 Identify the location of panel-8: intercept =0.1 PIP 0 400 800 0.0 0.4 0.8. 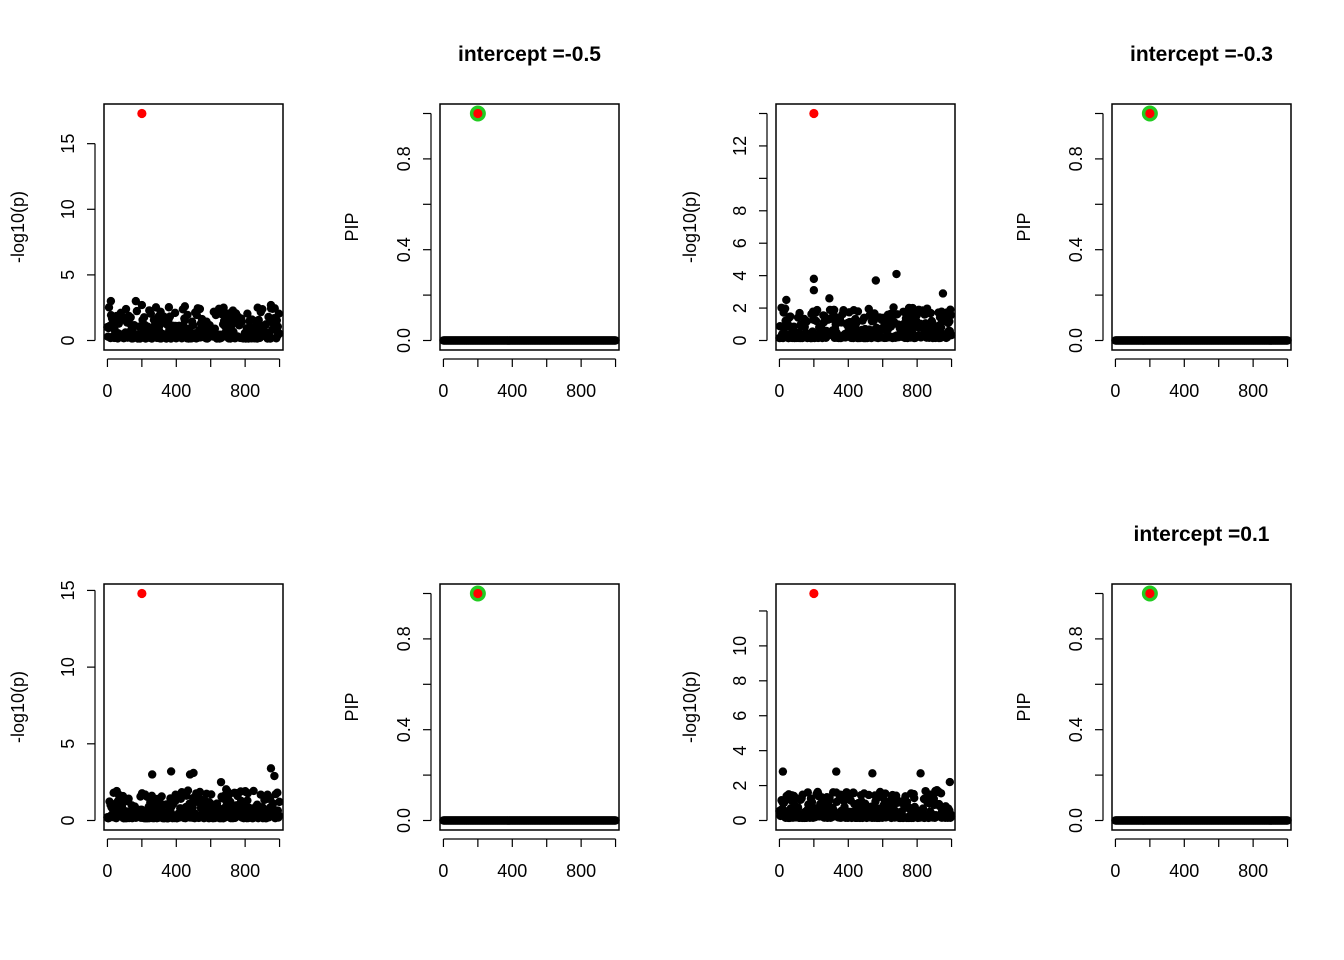
(1153, 702).